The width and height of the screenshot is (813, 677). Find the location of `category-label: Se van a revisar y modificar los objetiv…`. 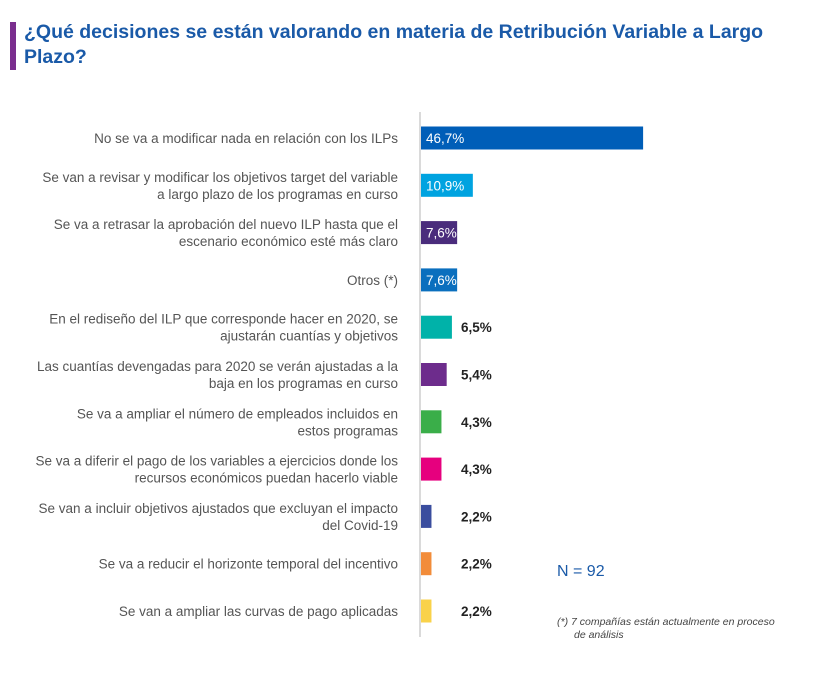

category-label: Se van a revisar y modificar los objetiv… is located at coordinates (220, 177).